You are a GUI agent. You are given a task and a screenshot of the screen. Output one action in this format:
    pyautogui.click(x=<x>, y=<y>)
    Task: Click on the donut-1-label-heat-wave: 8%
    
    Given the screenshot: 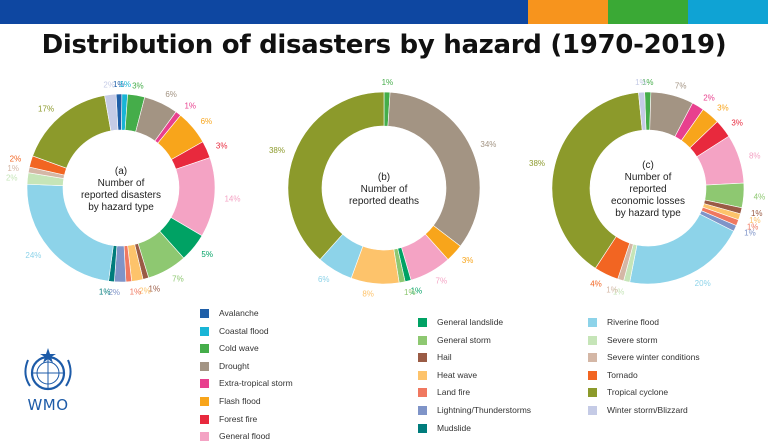 What is the action you would take?
    pyautogui.click(x=368, y=294)
    